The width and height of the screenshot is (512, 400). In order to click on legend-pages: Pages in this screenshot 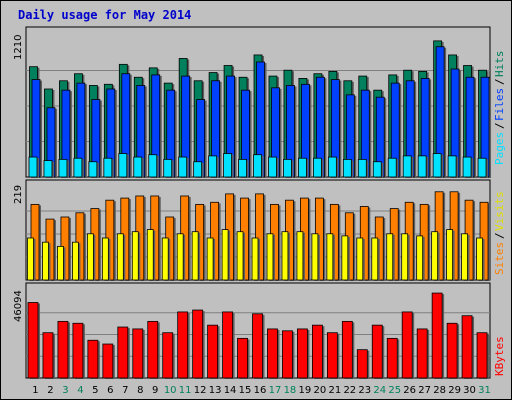, I will do `click(499, 148)`.